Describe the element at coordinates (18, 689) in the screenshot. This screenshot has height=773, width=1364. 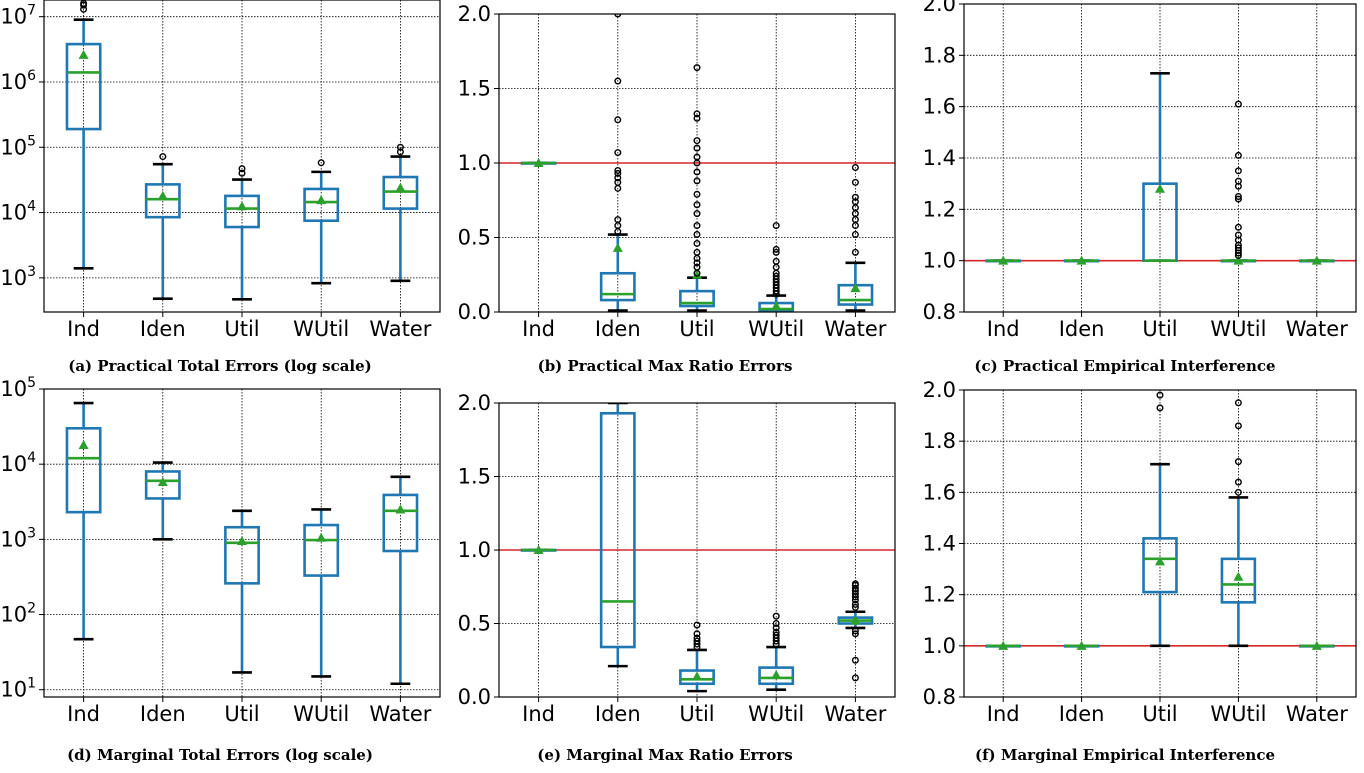
I see `y-tick-label: 10¹` at that location.